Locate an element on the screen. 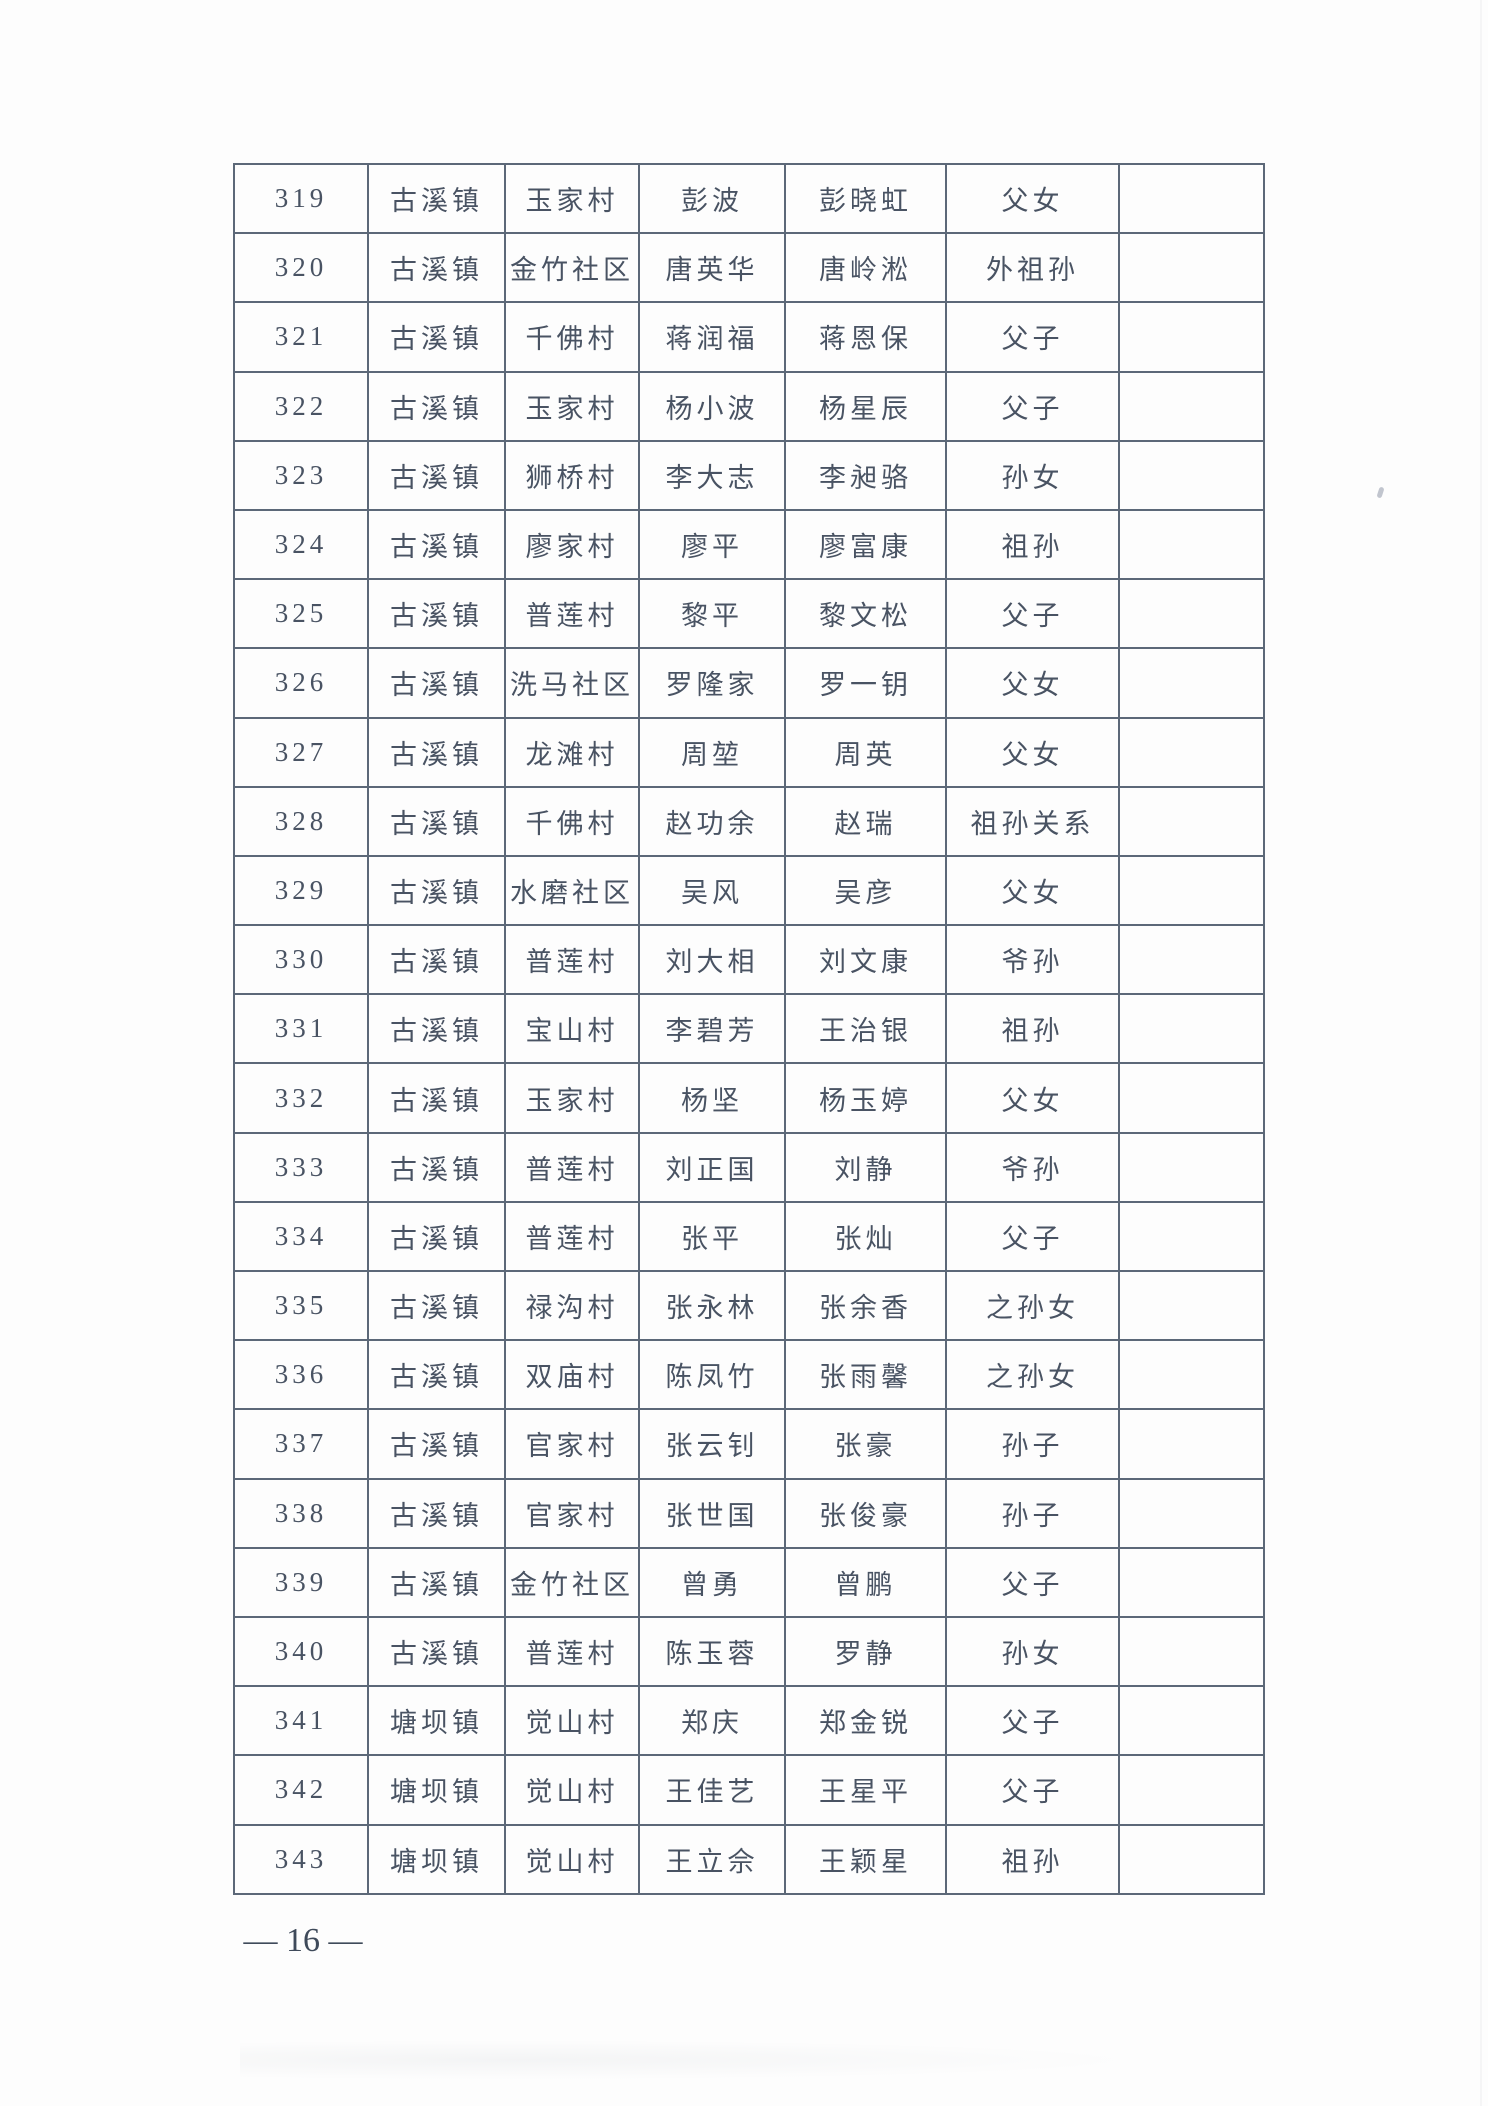 The height and width of the screenshot is (2106, 1488). cell-child-name: 张雨馨 is located at coordinates (865, 1375).